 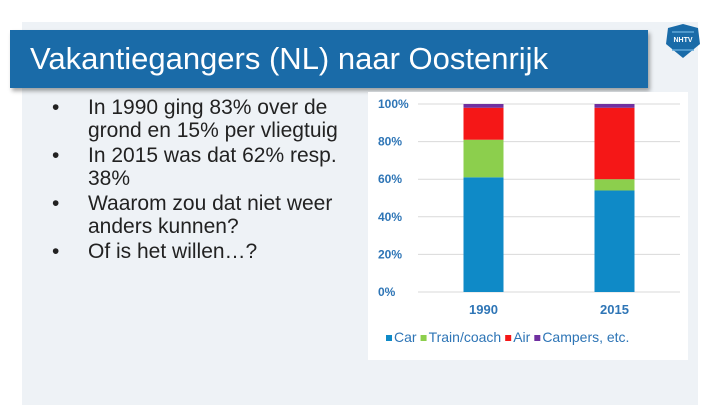 I want to click on bullet-item: • Of is het willen…?, so click(x=212, y=251).